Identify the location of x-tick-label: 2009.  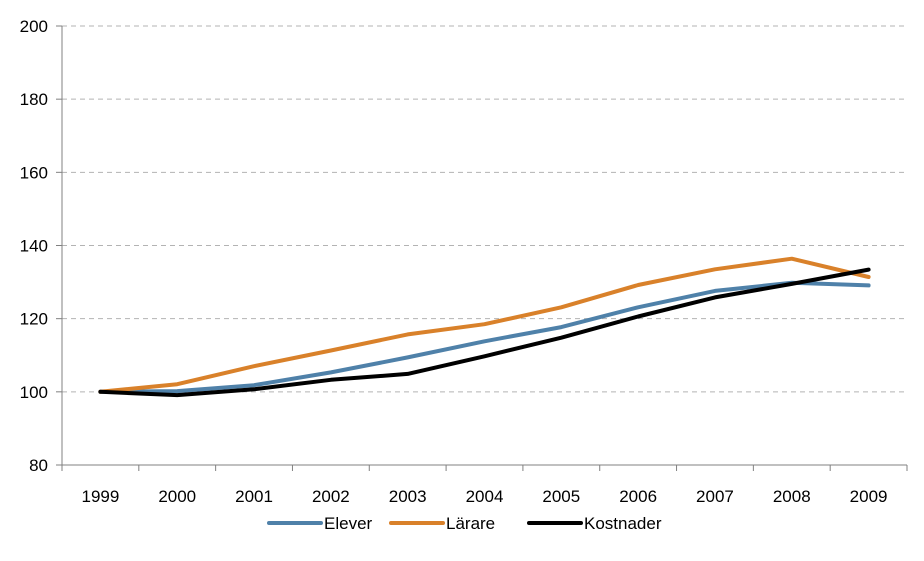
(869, 496).